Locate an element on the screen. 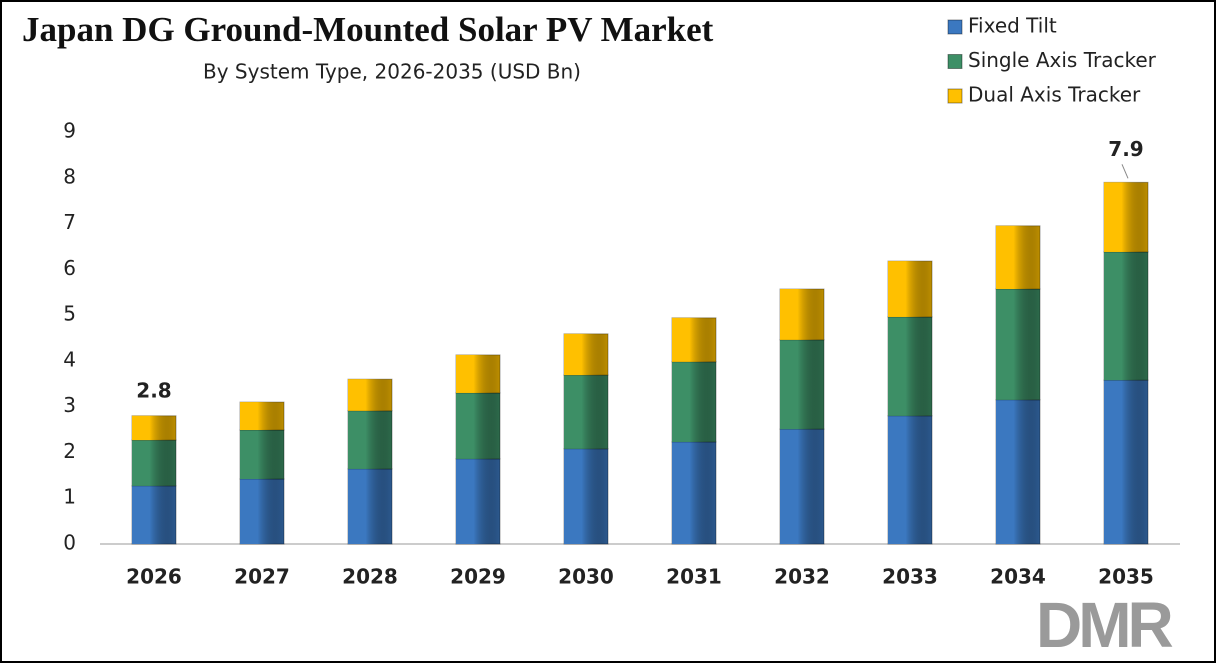 The height and width of the screenshot is (663, 1216). x-tick-label: 2035 is located at coordinates (1126, 577).